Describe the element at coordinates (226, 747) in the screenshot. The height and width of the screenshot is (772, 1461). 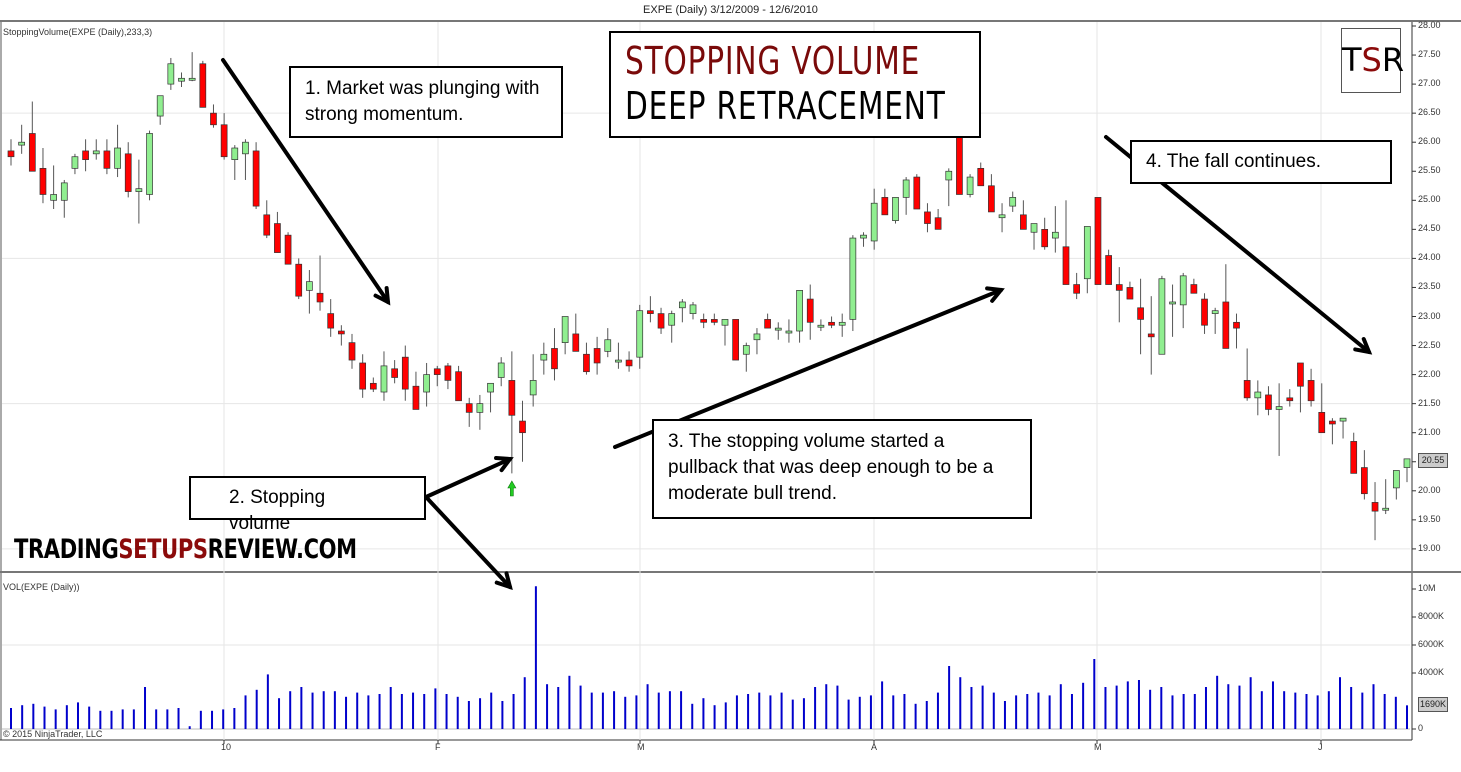
I see `time-tick-label: 10` at that location.